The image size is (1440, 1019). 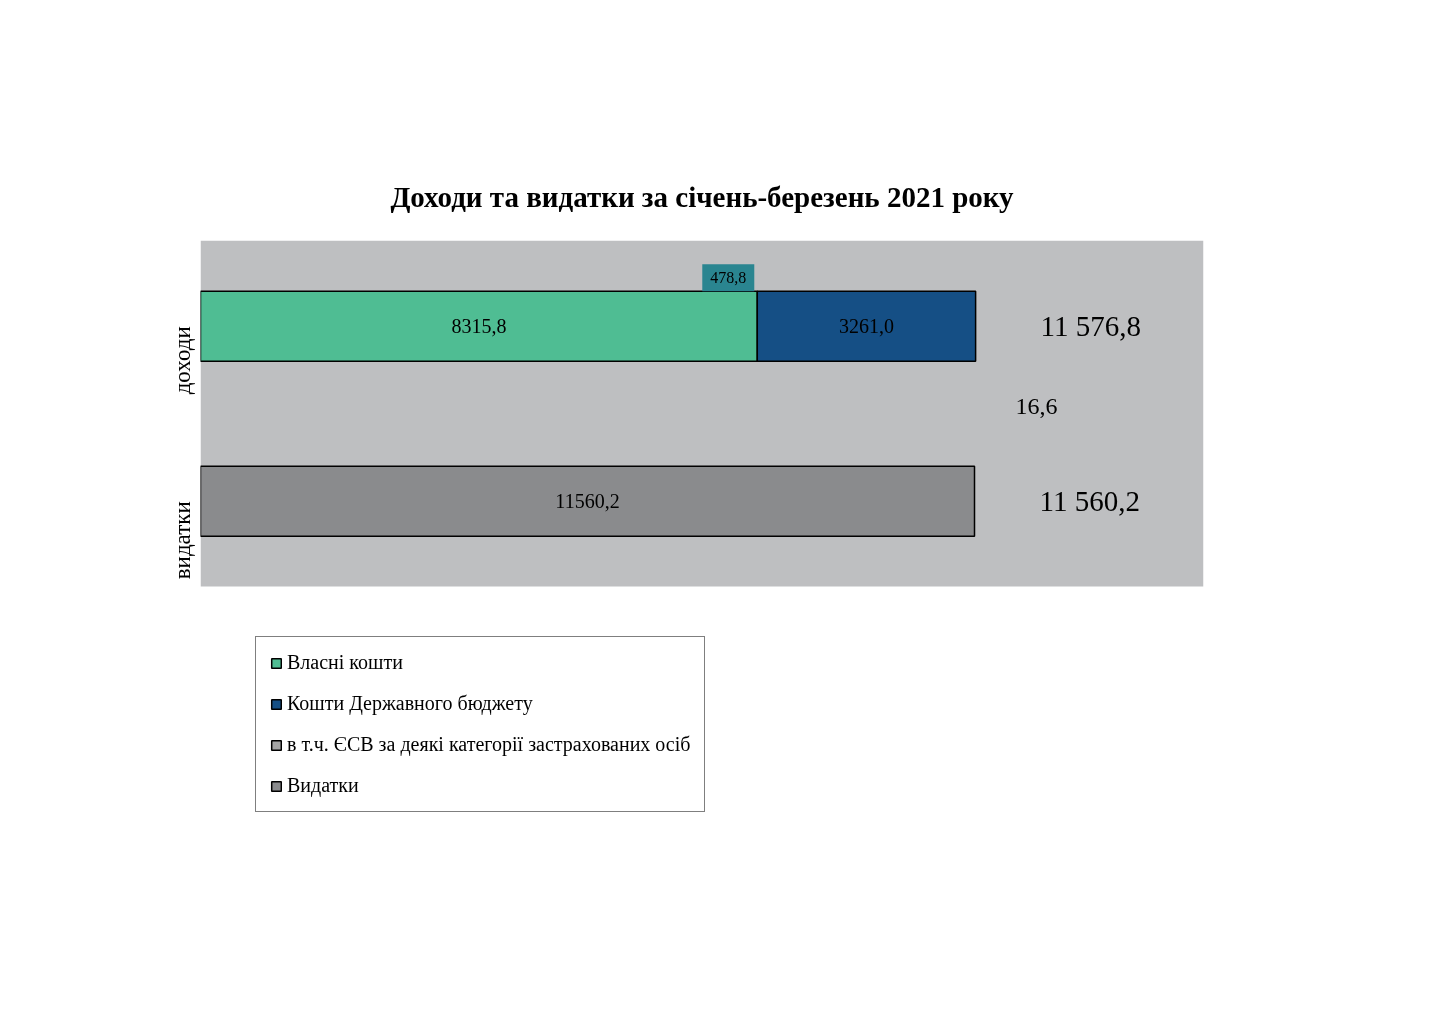 What do you see at coordinates (345, 662) in the screenshot?
I see `legend-label: Власні кошти` at bounding box center [345, 662].